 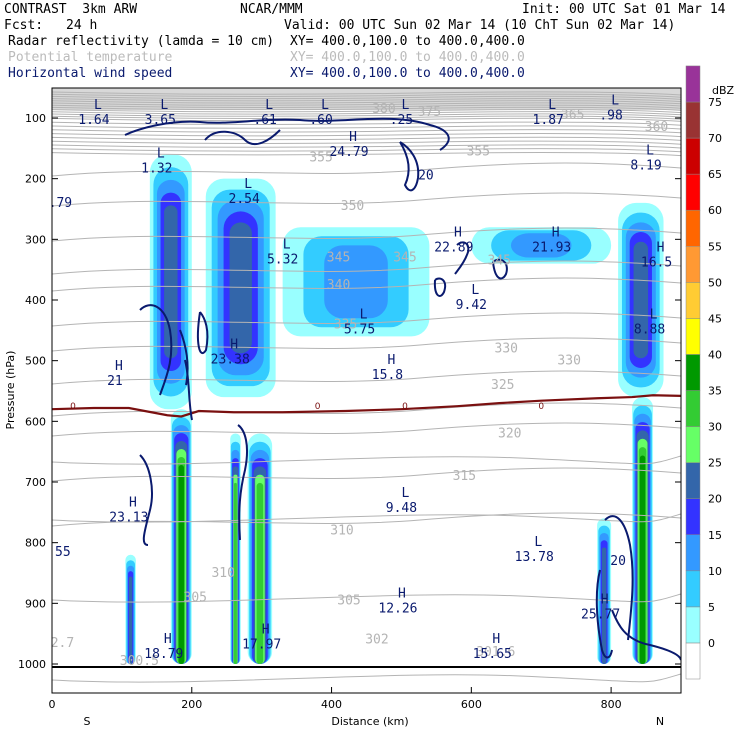 What do you see at coordinates (429, 112) in the screenshot?
I see `theta-label: 375` at bounding box center [429, 112].